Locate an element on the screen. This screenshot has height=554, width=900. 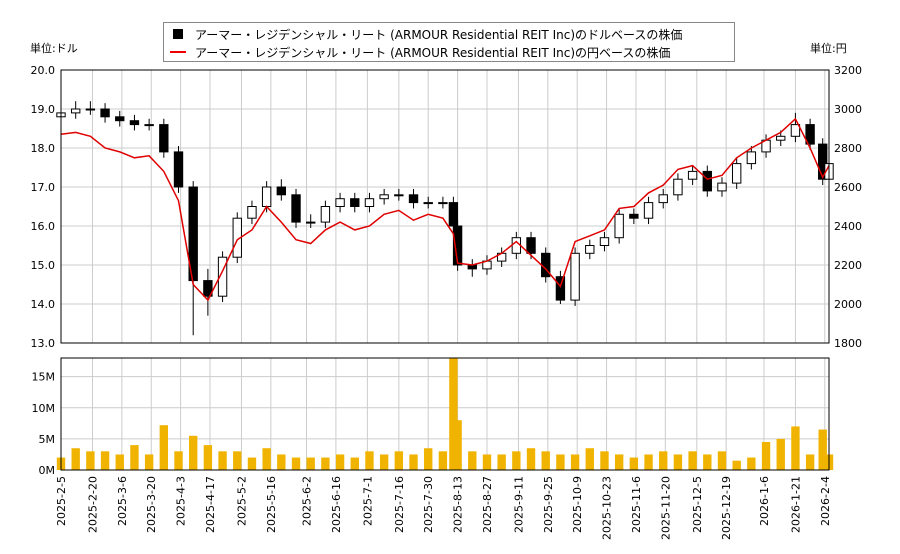
x-tick-label: 2026-1-6 is located at coordinates (764, 501).